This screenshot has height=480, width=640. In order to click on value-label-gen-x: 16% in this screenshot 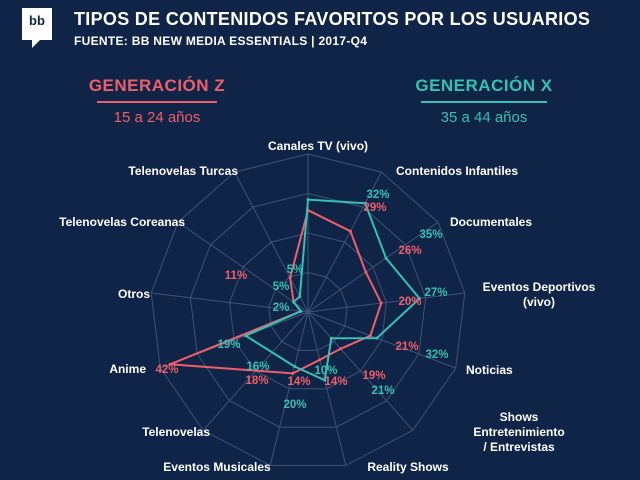, I will do `click(257, 367)`.